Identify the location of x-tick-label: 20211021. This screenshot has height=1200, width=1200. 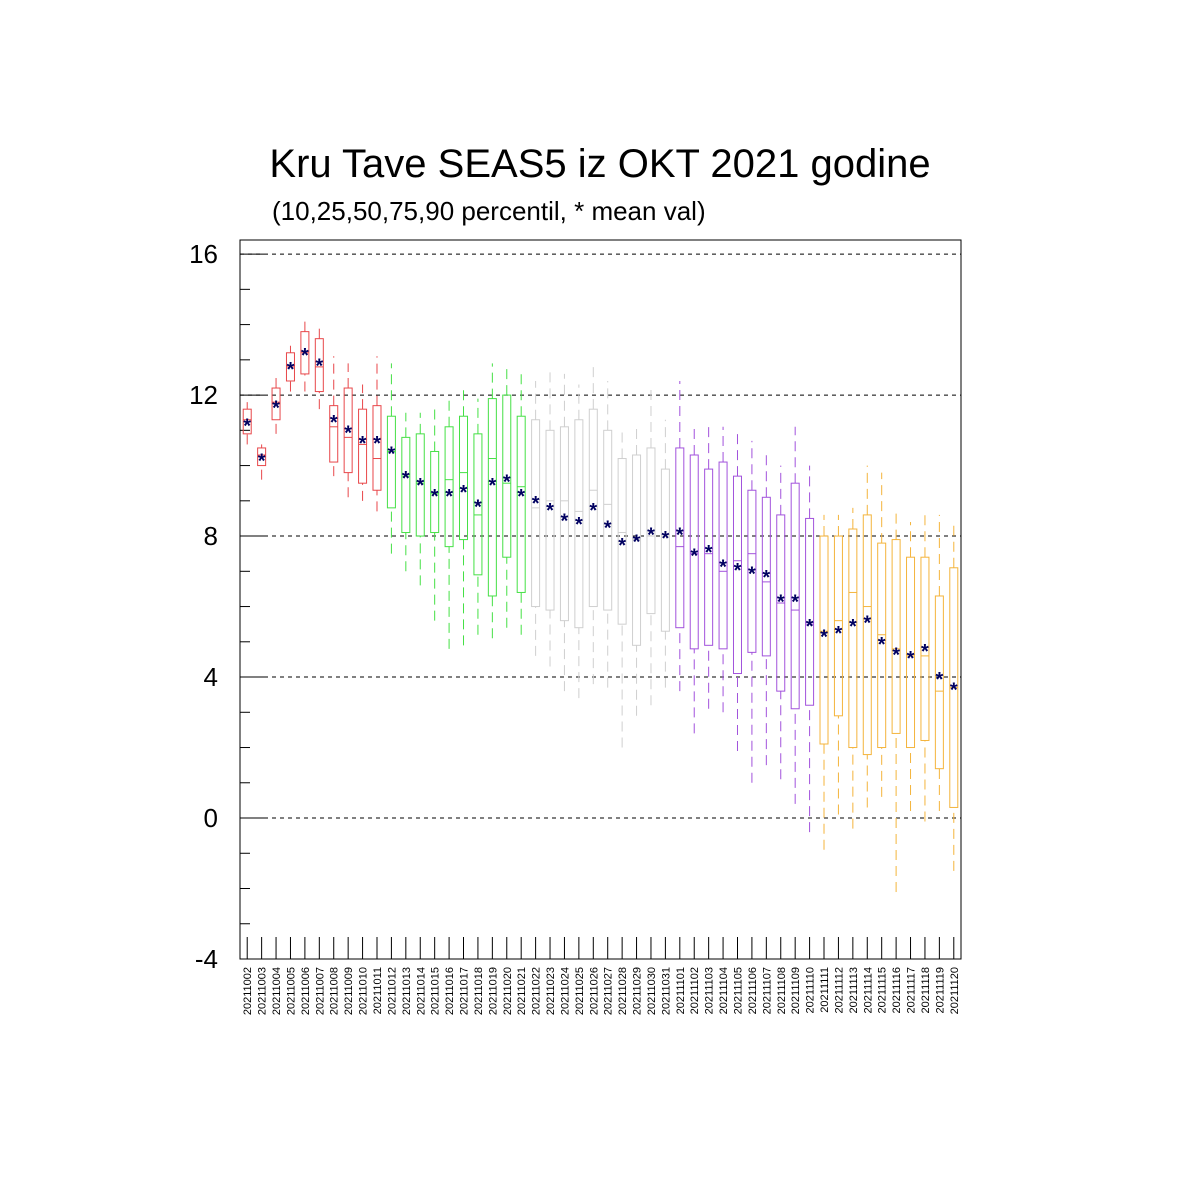
(522, 991).